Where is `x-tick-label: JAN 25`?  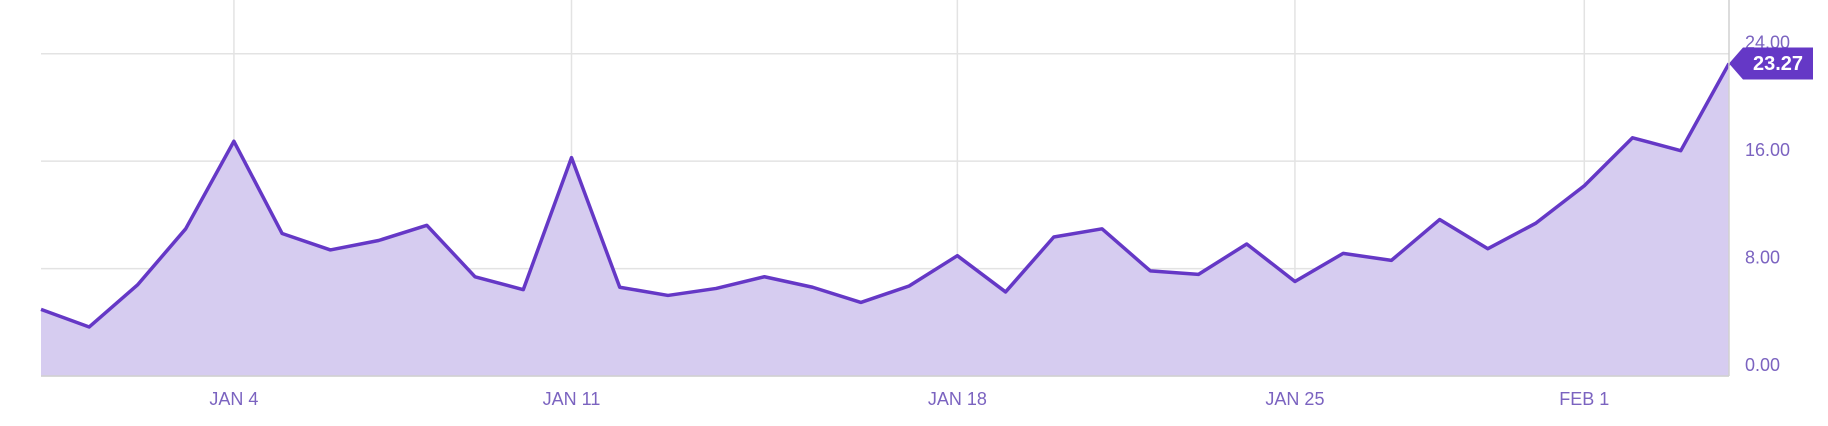
x-tick-label: JAN 25 is located at coordinates (1294, 399).